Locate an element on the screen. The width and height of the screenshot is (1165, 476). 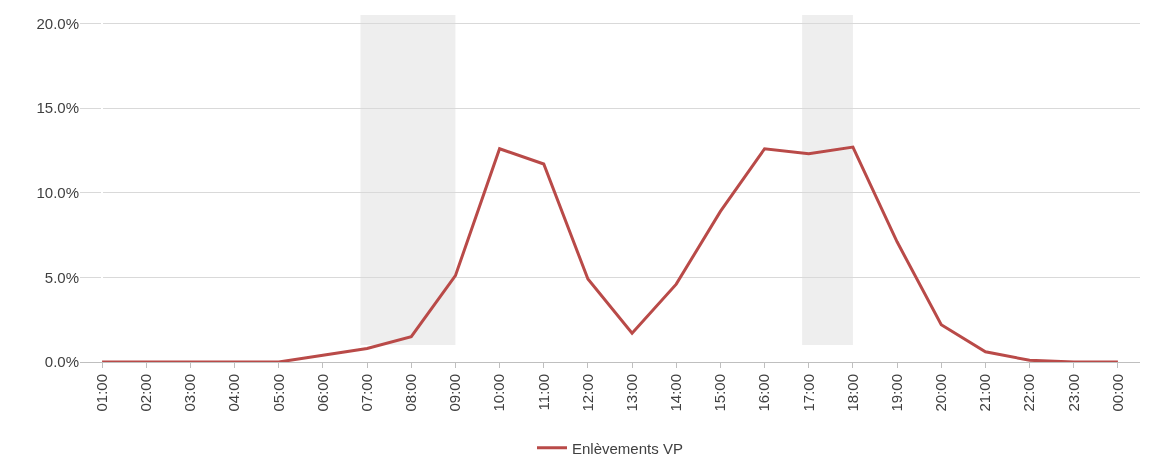
x-tick-label: 05:00 is located at coordinates (278, 393).